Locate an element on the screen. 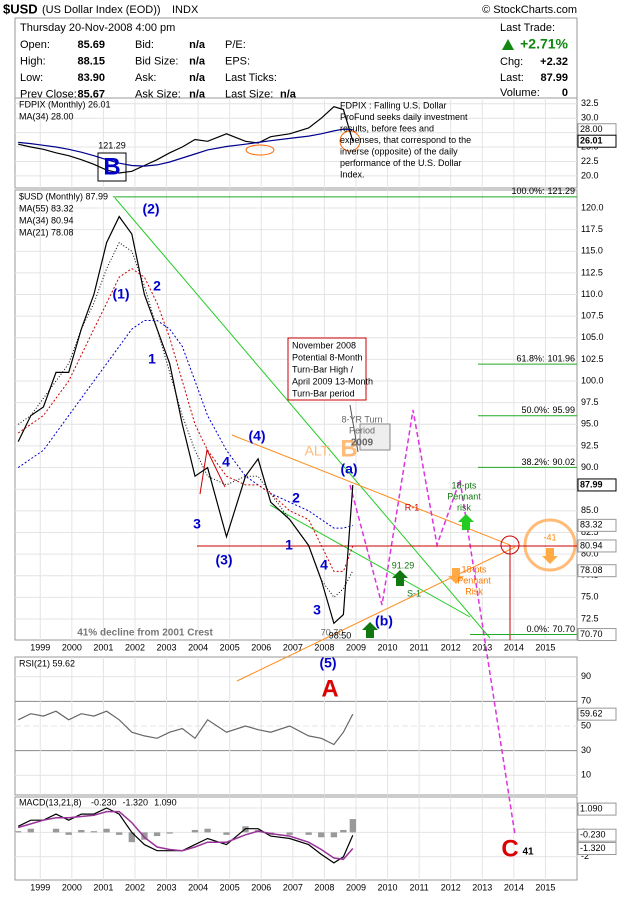 Image resolution: width=625 pixels, height=900 pixels. note: expenses, that correspond to the is located at coordinates (405, 140).